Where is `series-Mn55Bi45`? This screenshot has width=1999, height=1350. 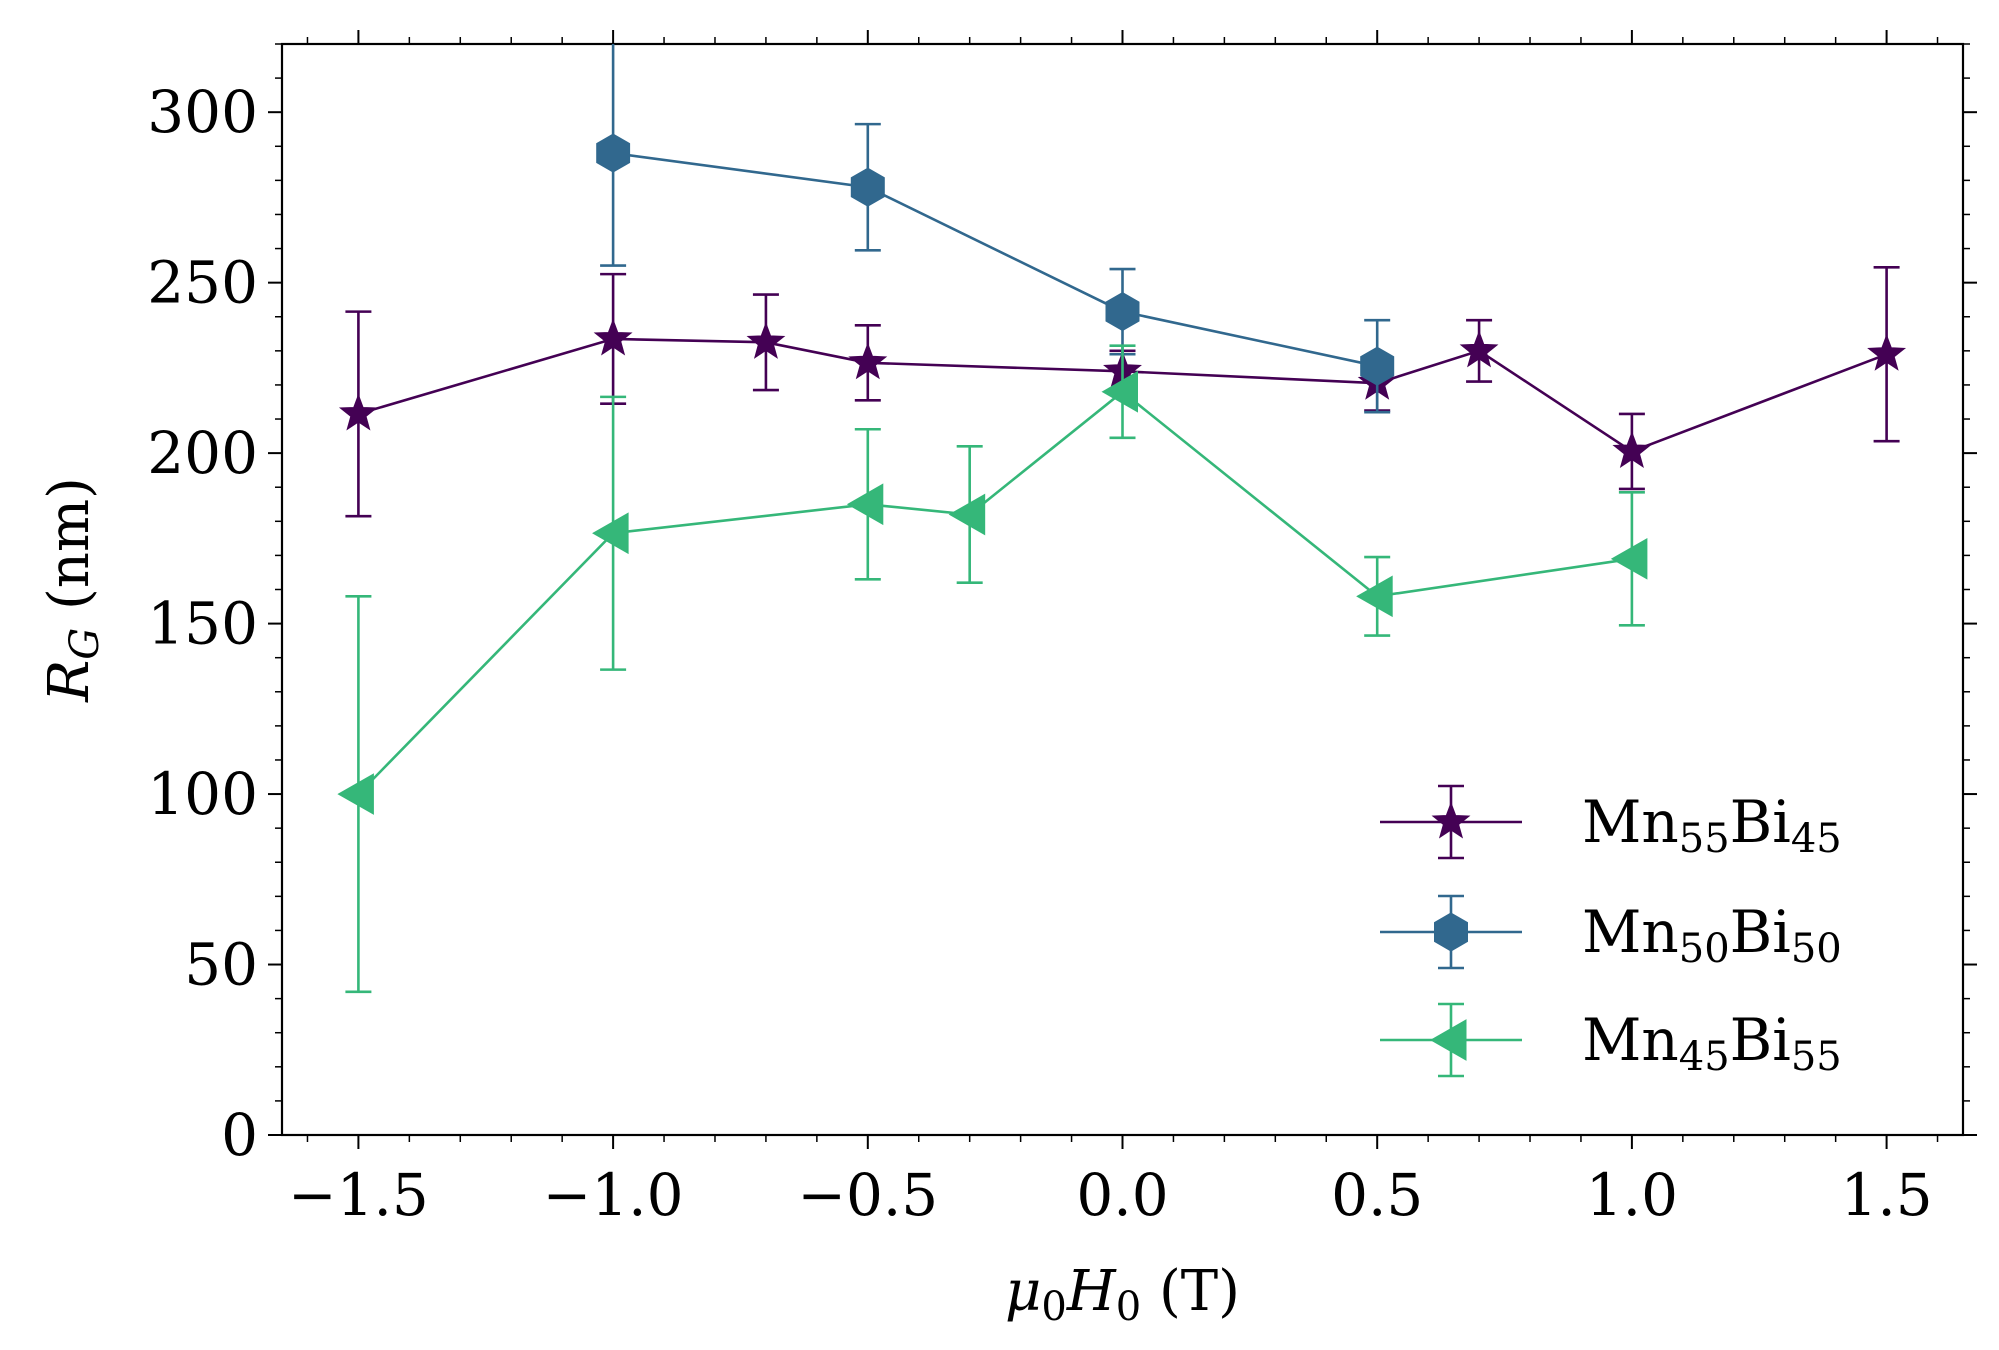 series-Mn55Bi45 is located at coordinates (1122, 392).